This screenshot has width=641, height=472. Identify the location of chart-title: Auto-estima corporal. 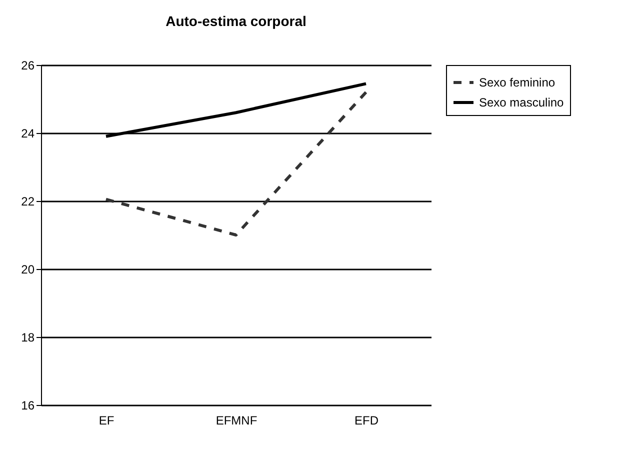
(236, 21).